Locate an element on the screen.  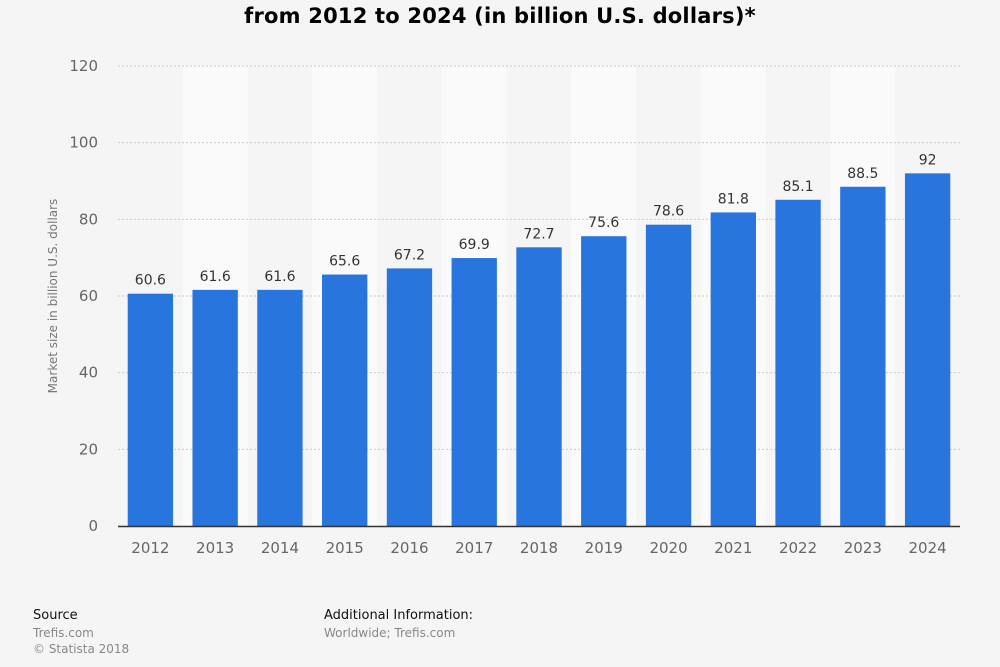
bar-2019 is located at coordinates (604, 381).